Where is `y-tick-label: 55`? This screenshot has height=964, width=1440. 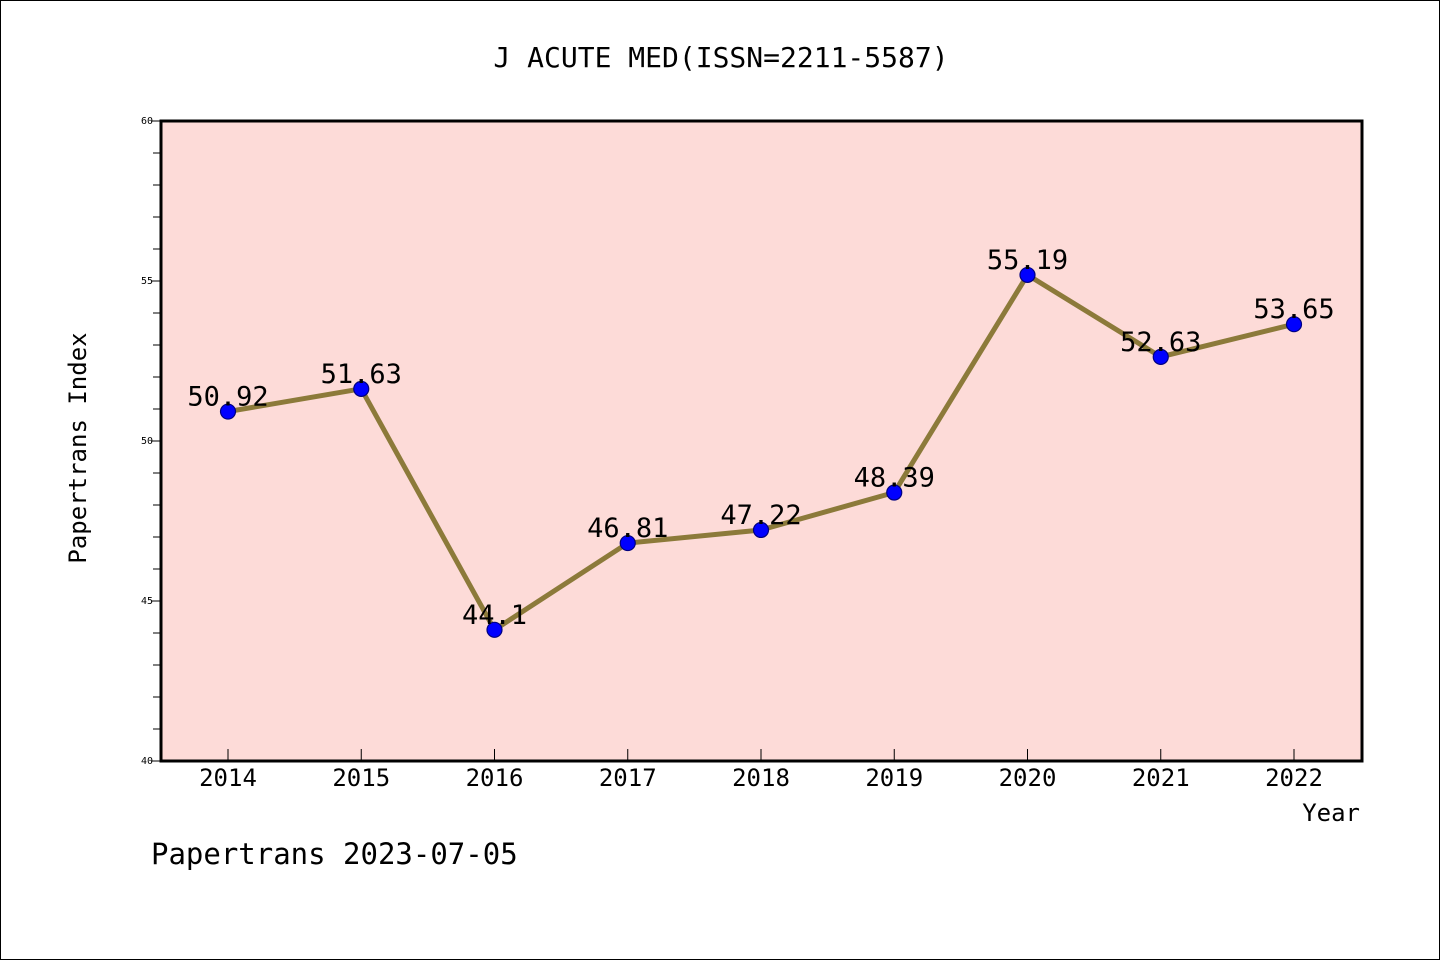 y-tick-label: 55 is located at coordinates (147, 281).